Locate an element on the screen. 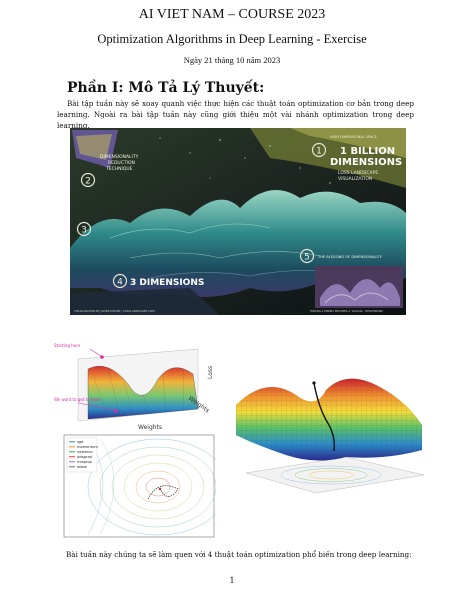  document-title: AI VIET NAM – COURSE 2023 is located at coordinates (232, 14).